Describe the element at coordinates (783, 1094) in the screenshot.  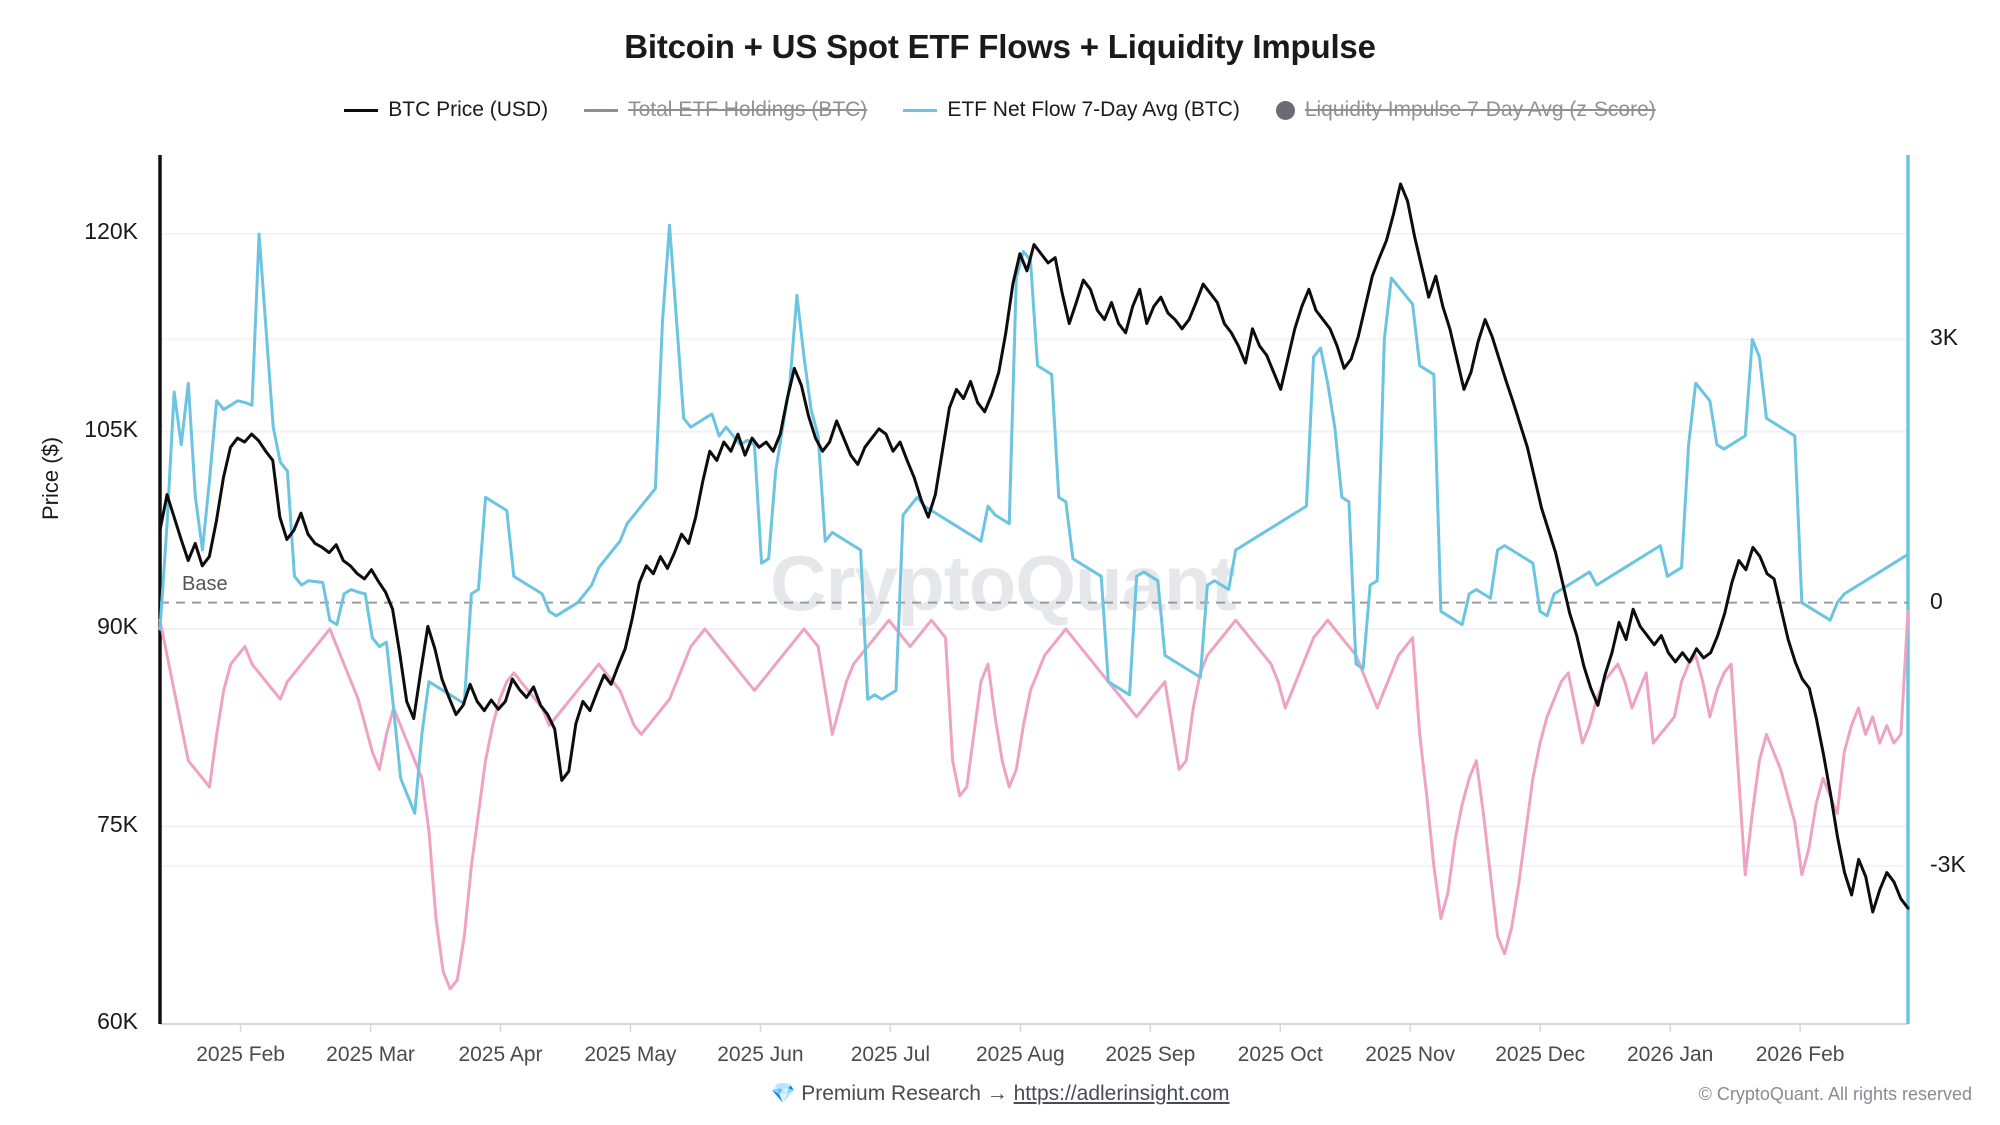
I see `gem-icon: 💎` at that location.